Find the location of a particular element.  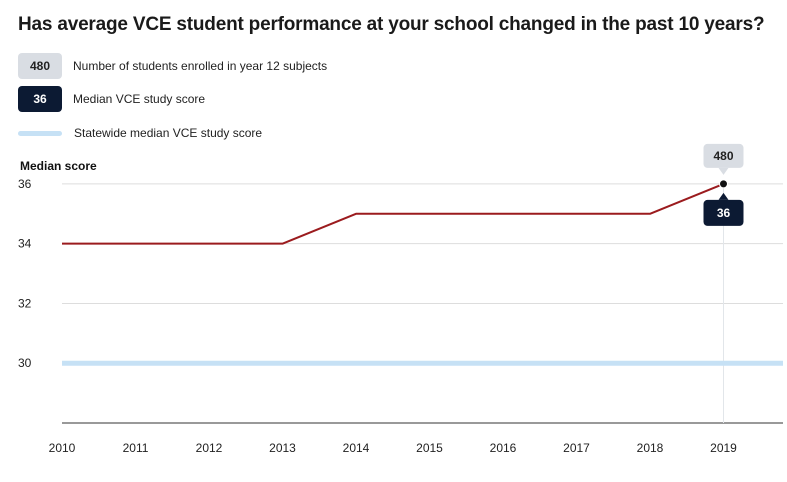

x-tick-label: 2014 is located at coordinates (356, 448).